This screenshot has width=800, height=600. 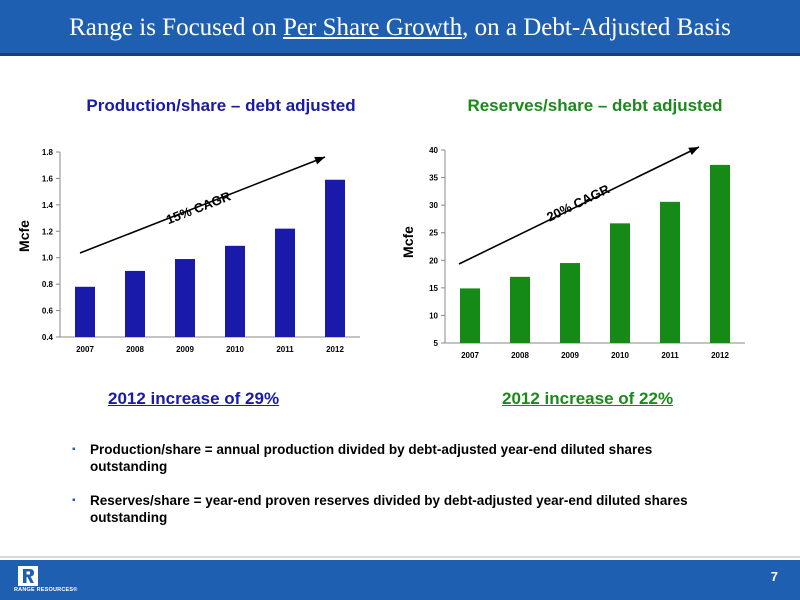 I want to click on reserves-trend-arrow-line, so click(x=579, y=205).